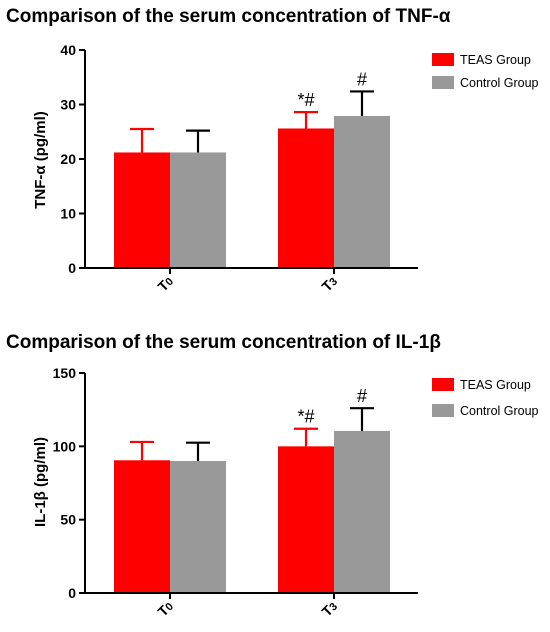  I want to click on y-tick-label: 40, so click(68, 50).